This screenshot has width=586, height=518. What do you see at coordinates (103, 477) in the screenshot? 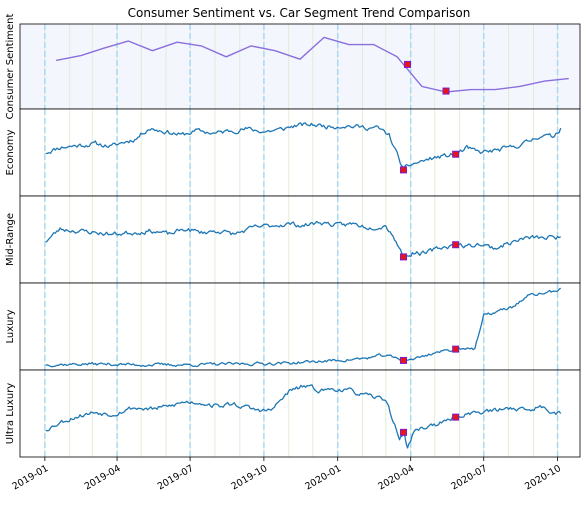
I see `x-tick-label: 2019-04` at bounding box center [103, 477].